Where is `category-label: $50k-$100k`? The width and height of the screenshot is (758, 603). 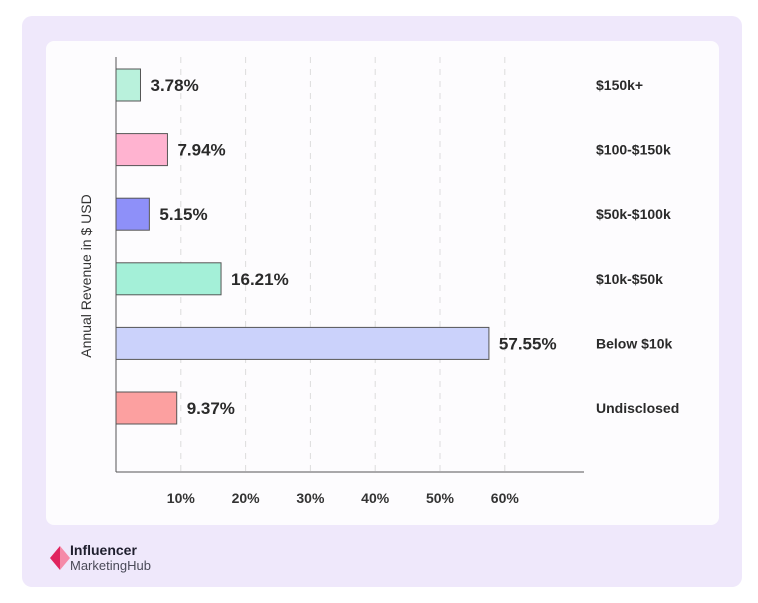
category-label: $50k-$100k is located at coordinates (633, 214).